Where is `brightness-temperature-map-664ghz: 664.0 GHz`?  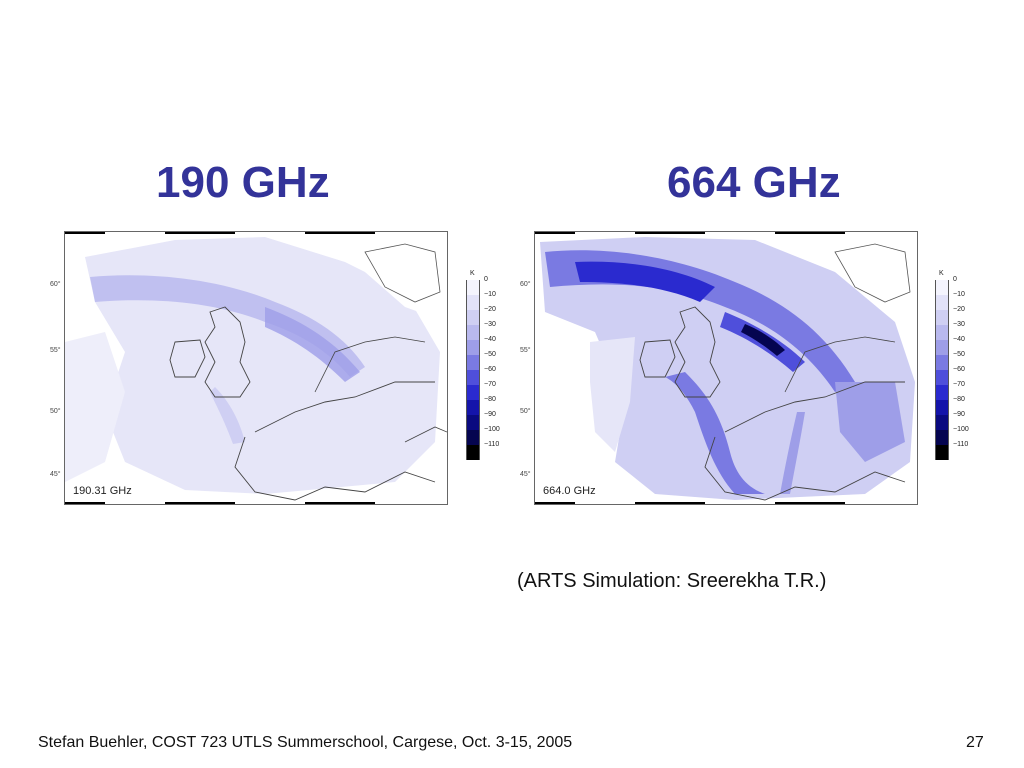 brightness-temperature-map-664ghz: 664.0 GHz is located at coordinates (726, 368).